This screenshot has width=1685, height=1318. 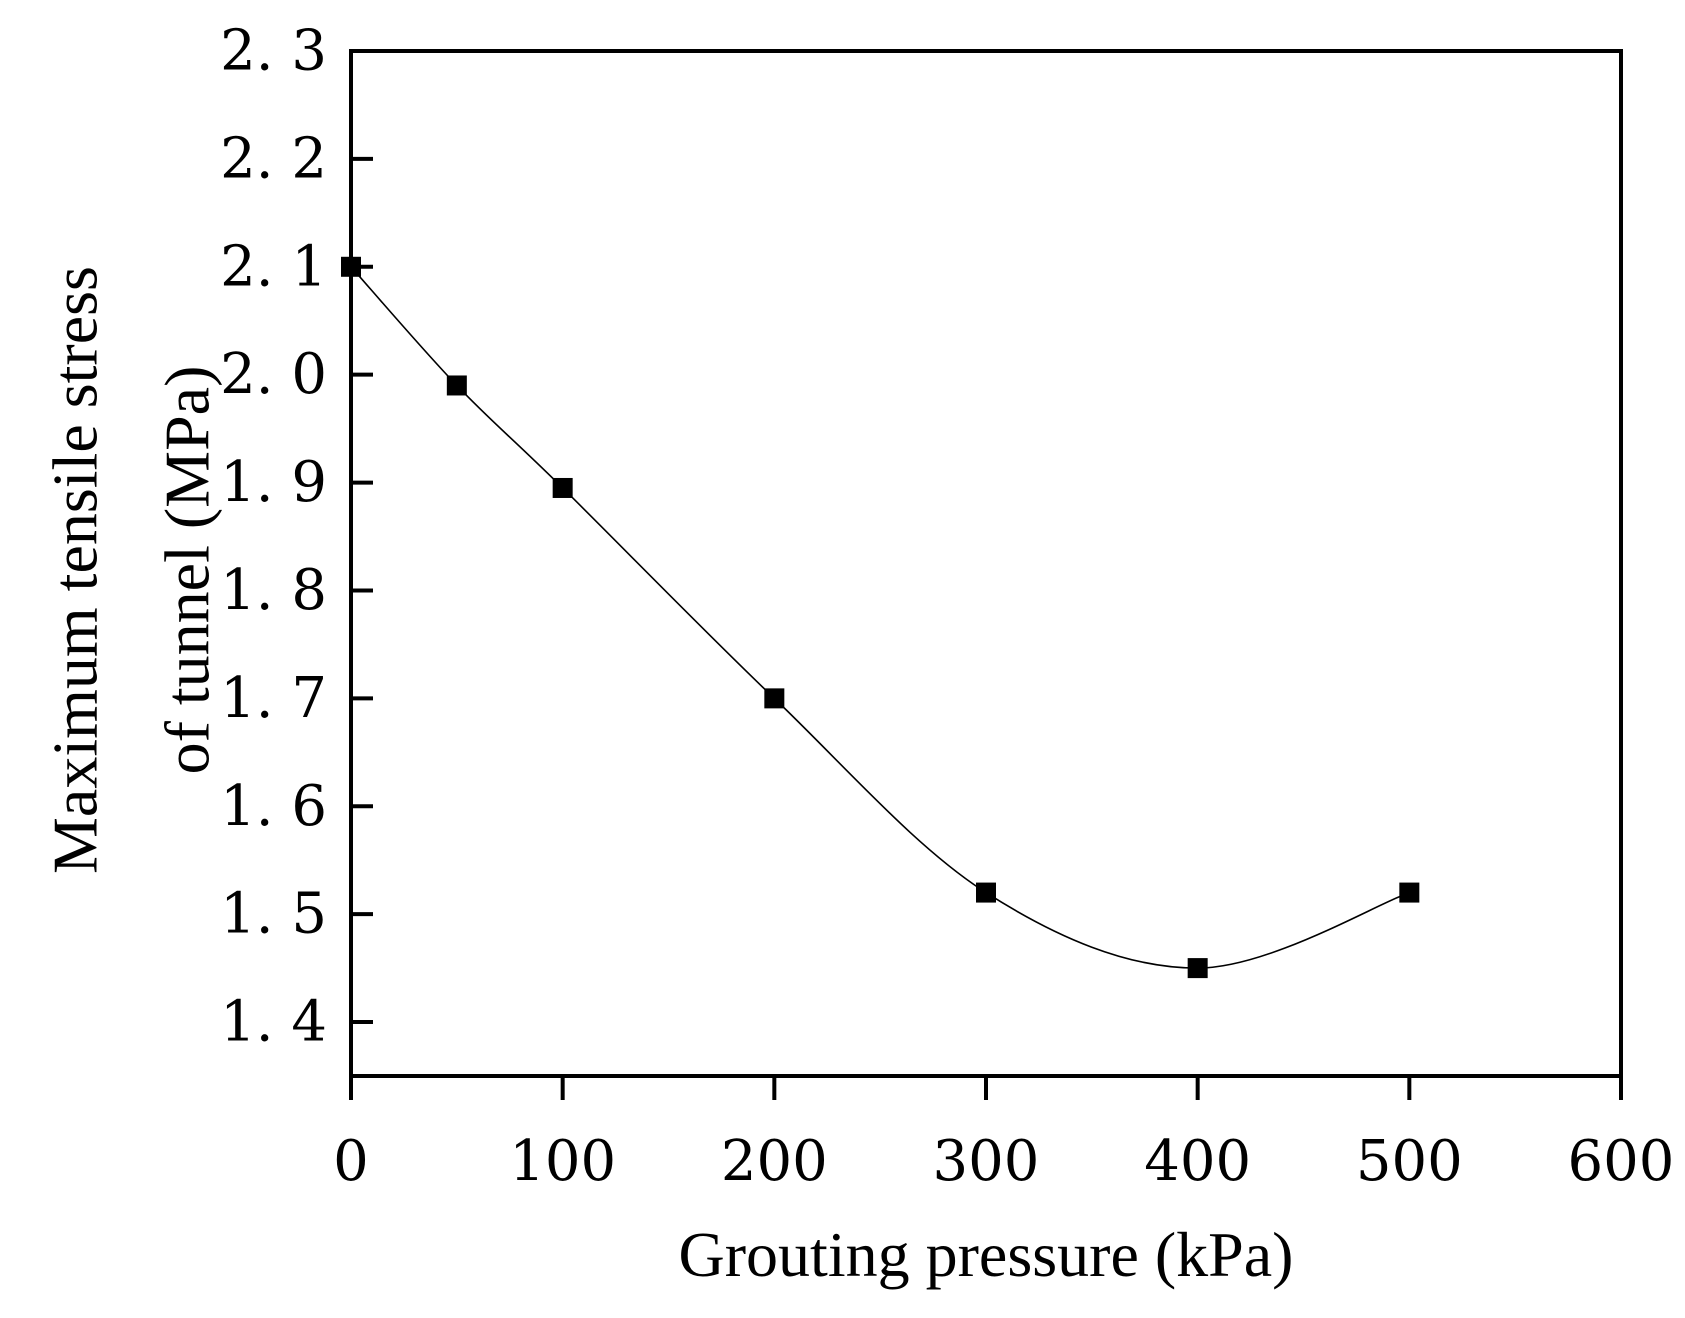 I want to click on y-tick-label: 1. 6, so click(x=273, y=806).